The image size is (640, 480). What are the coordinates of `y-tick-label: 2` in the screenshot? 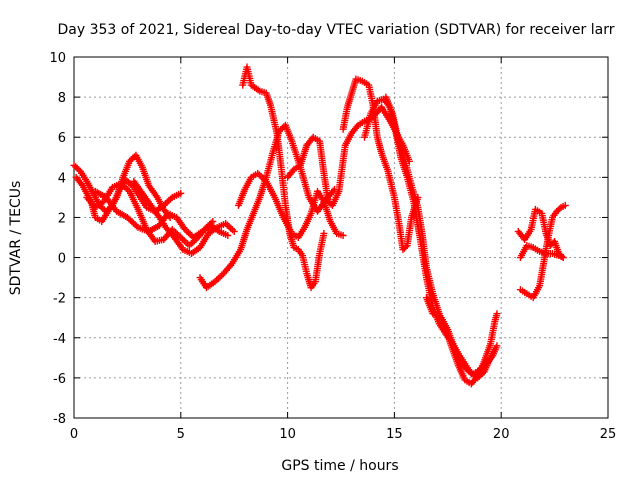 It's located at (62, 218).